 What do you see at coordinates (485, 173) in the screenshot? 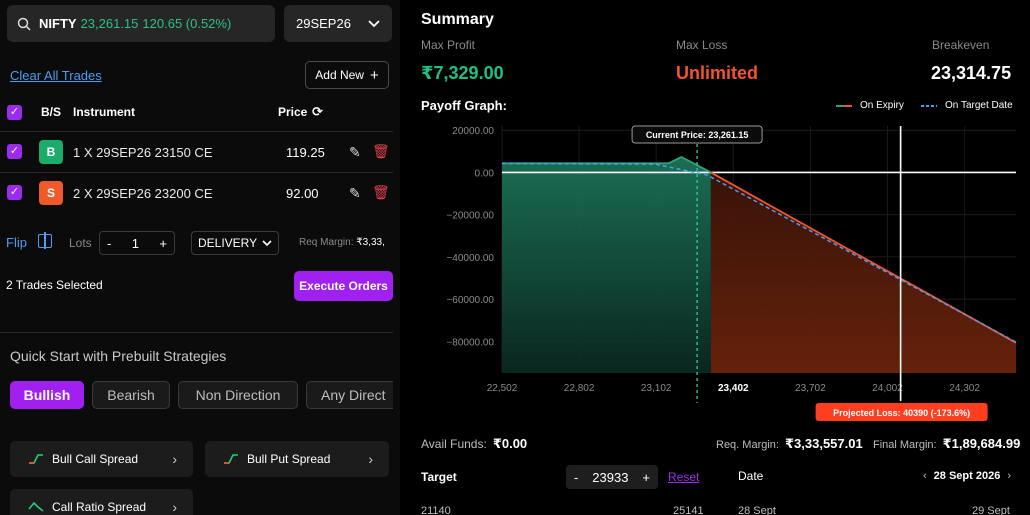
I see `y-tick-label: 0.00` at bounding box center [485, 173].